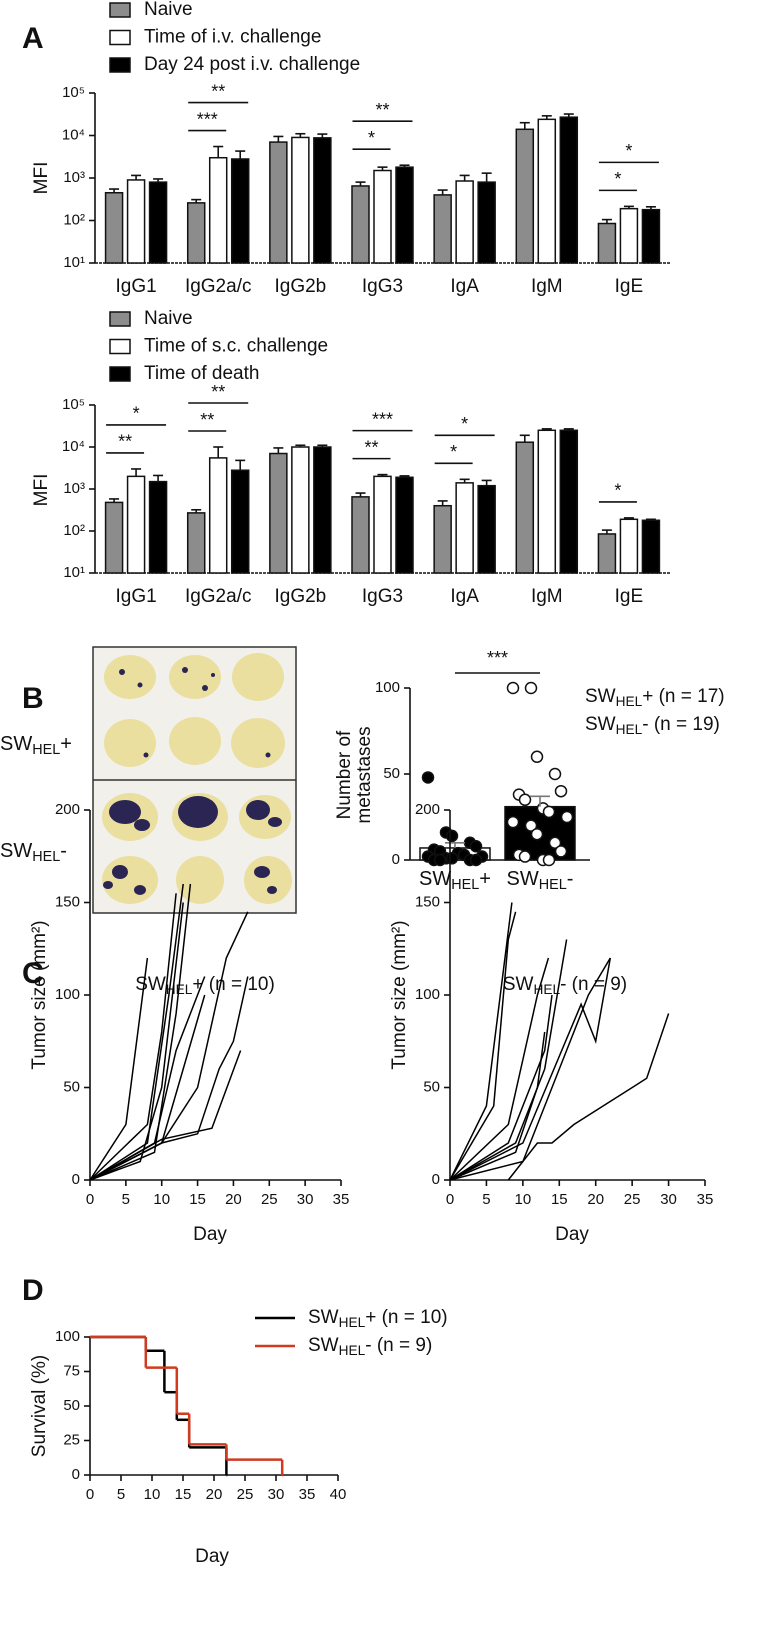 Image resolution: width=780 pixels, height=1631 pixels. I want to click on y-axis-label: Survival (%), so click(39, 1406).